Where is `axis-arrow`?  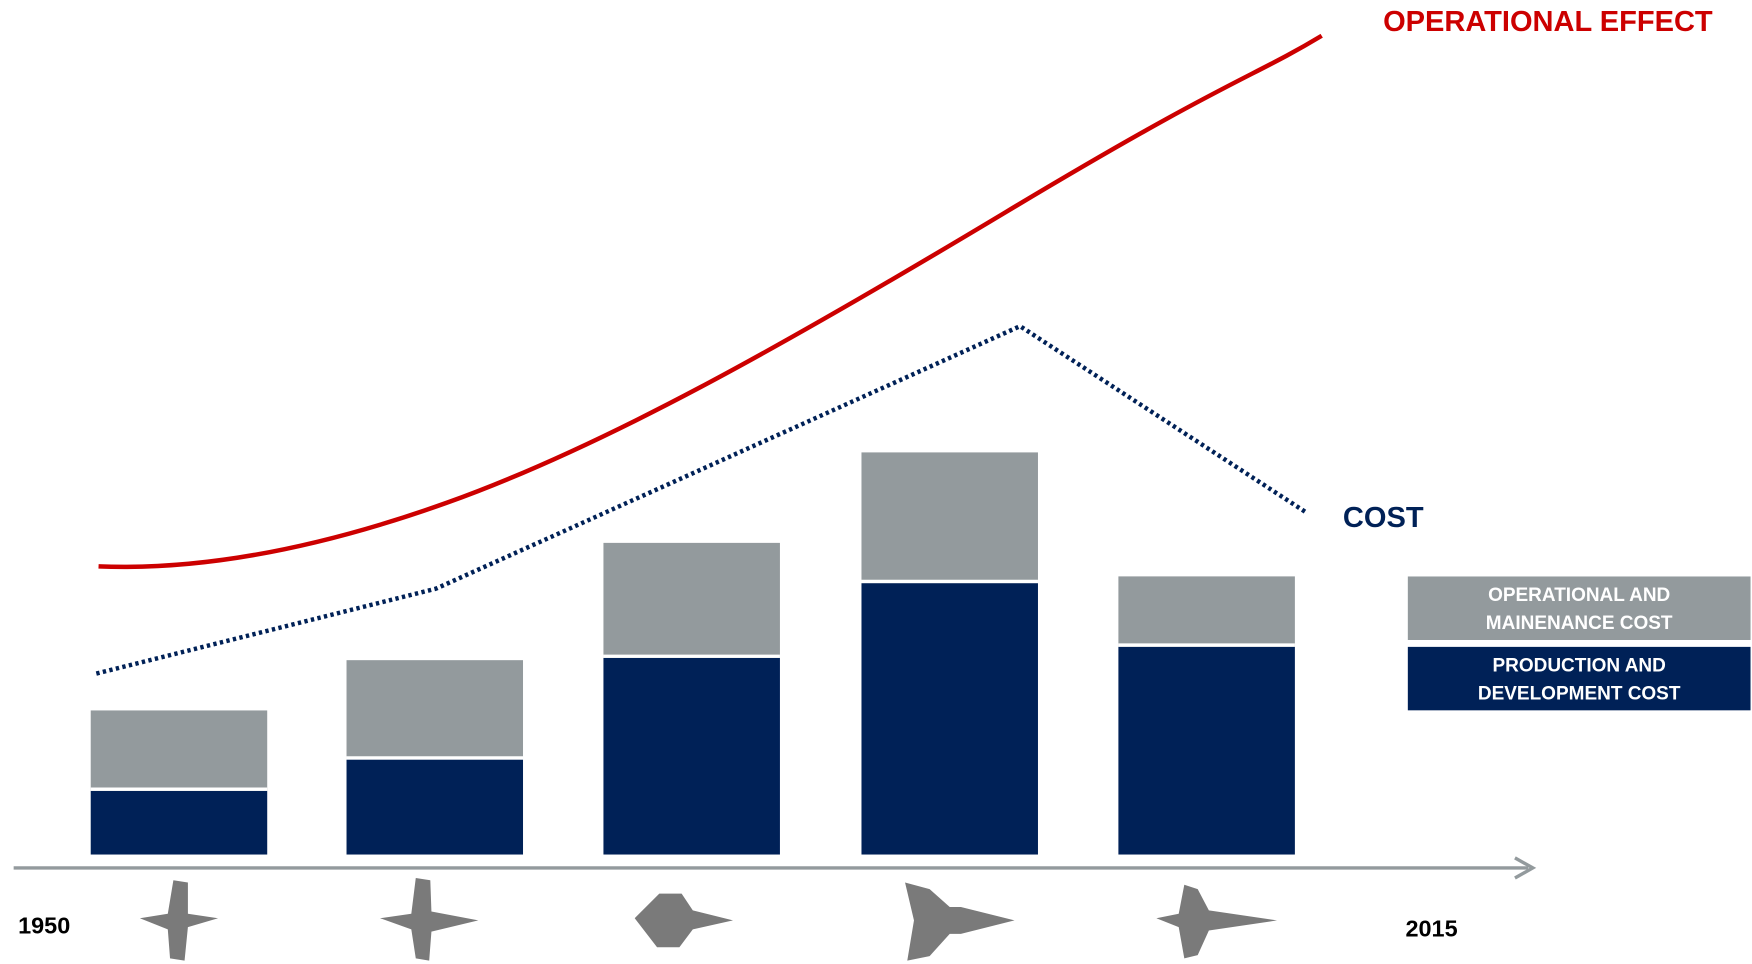
axis-arrow is located at coordinates (1525, 868).